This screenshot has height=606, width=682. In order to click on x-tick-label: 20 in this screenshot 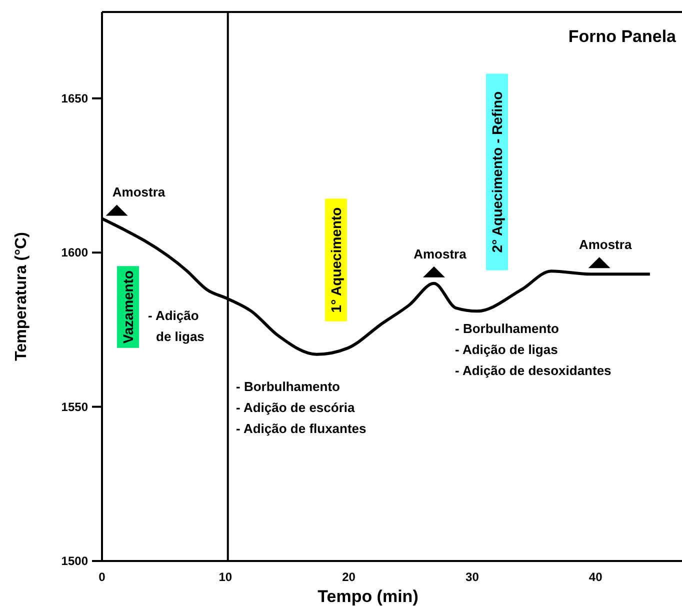, I will do `click(349, 577)`.